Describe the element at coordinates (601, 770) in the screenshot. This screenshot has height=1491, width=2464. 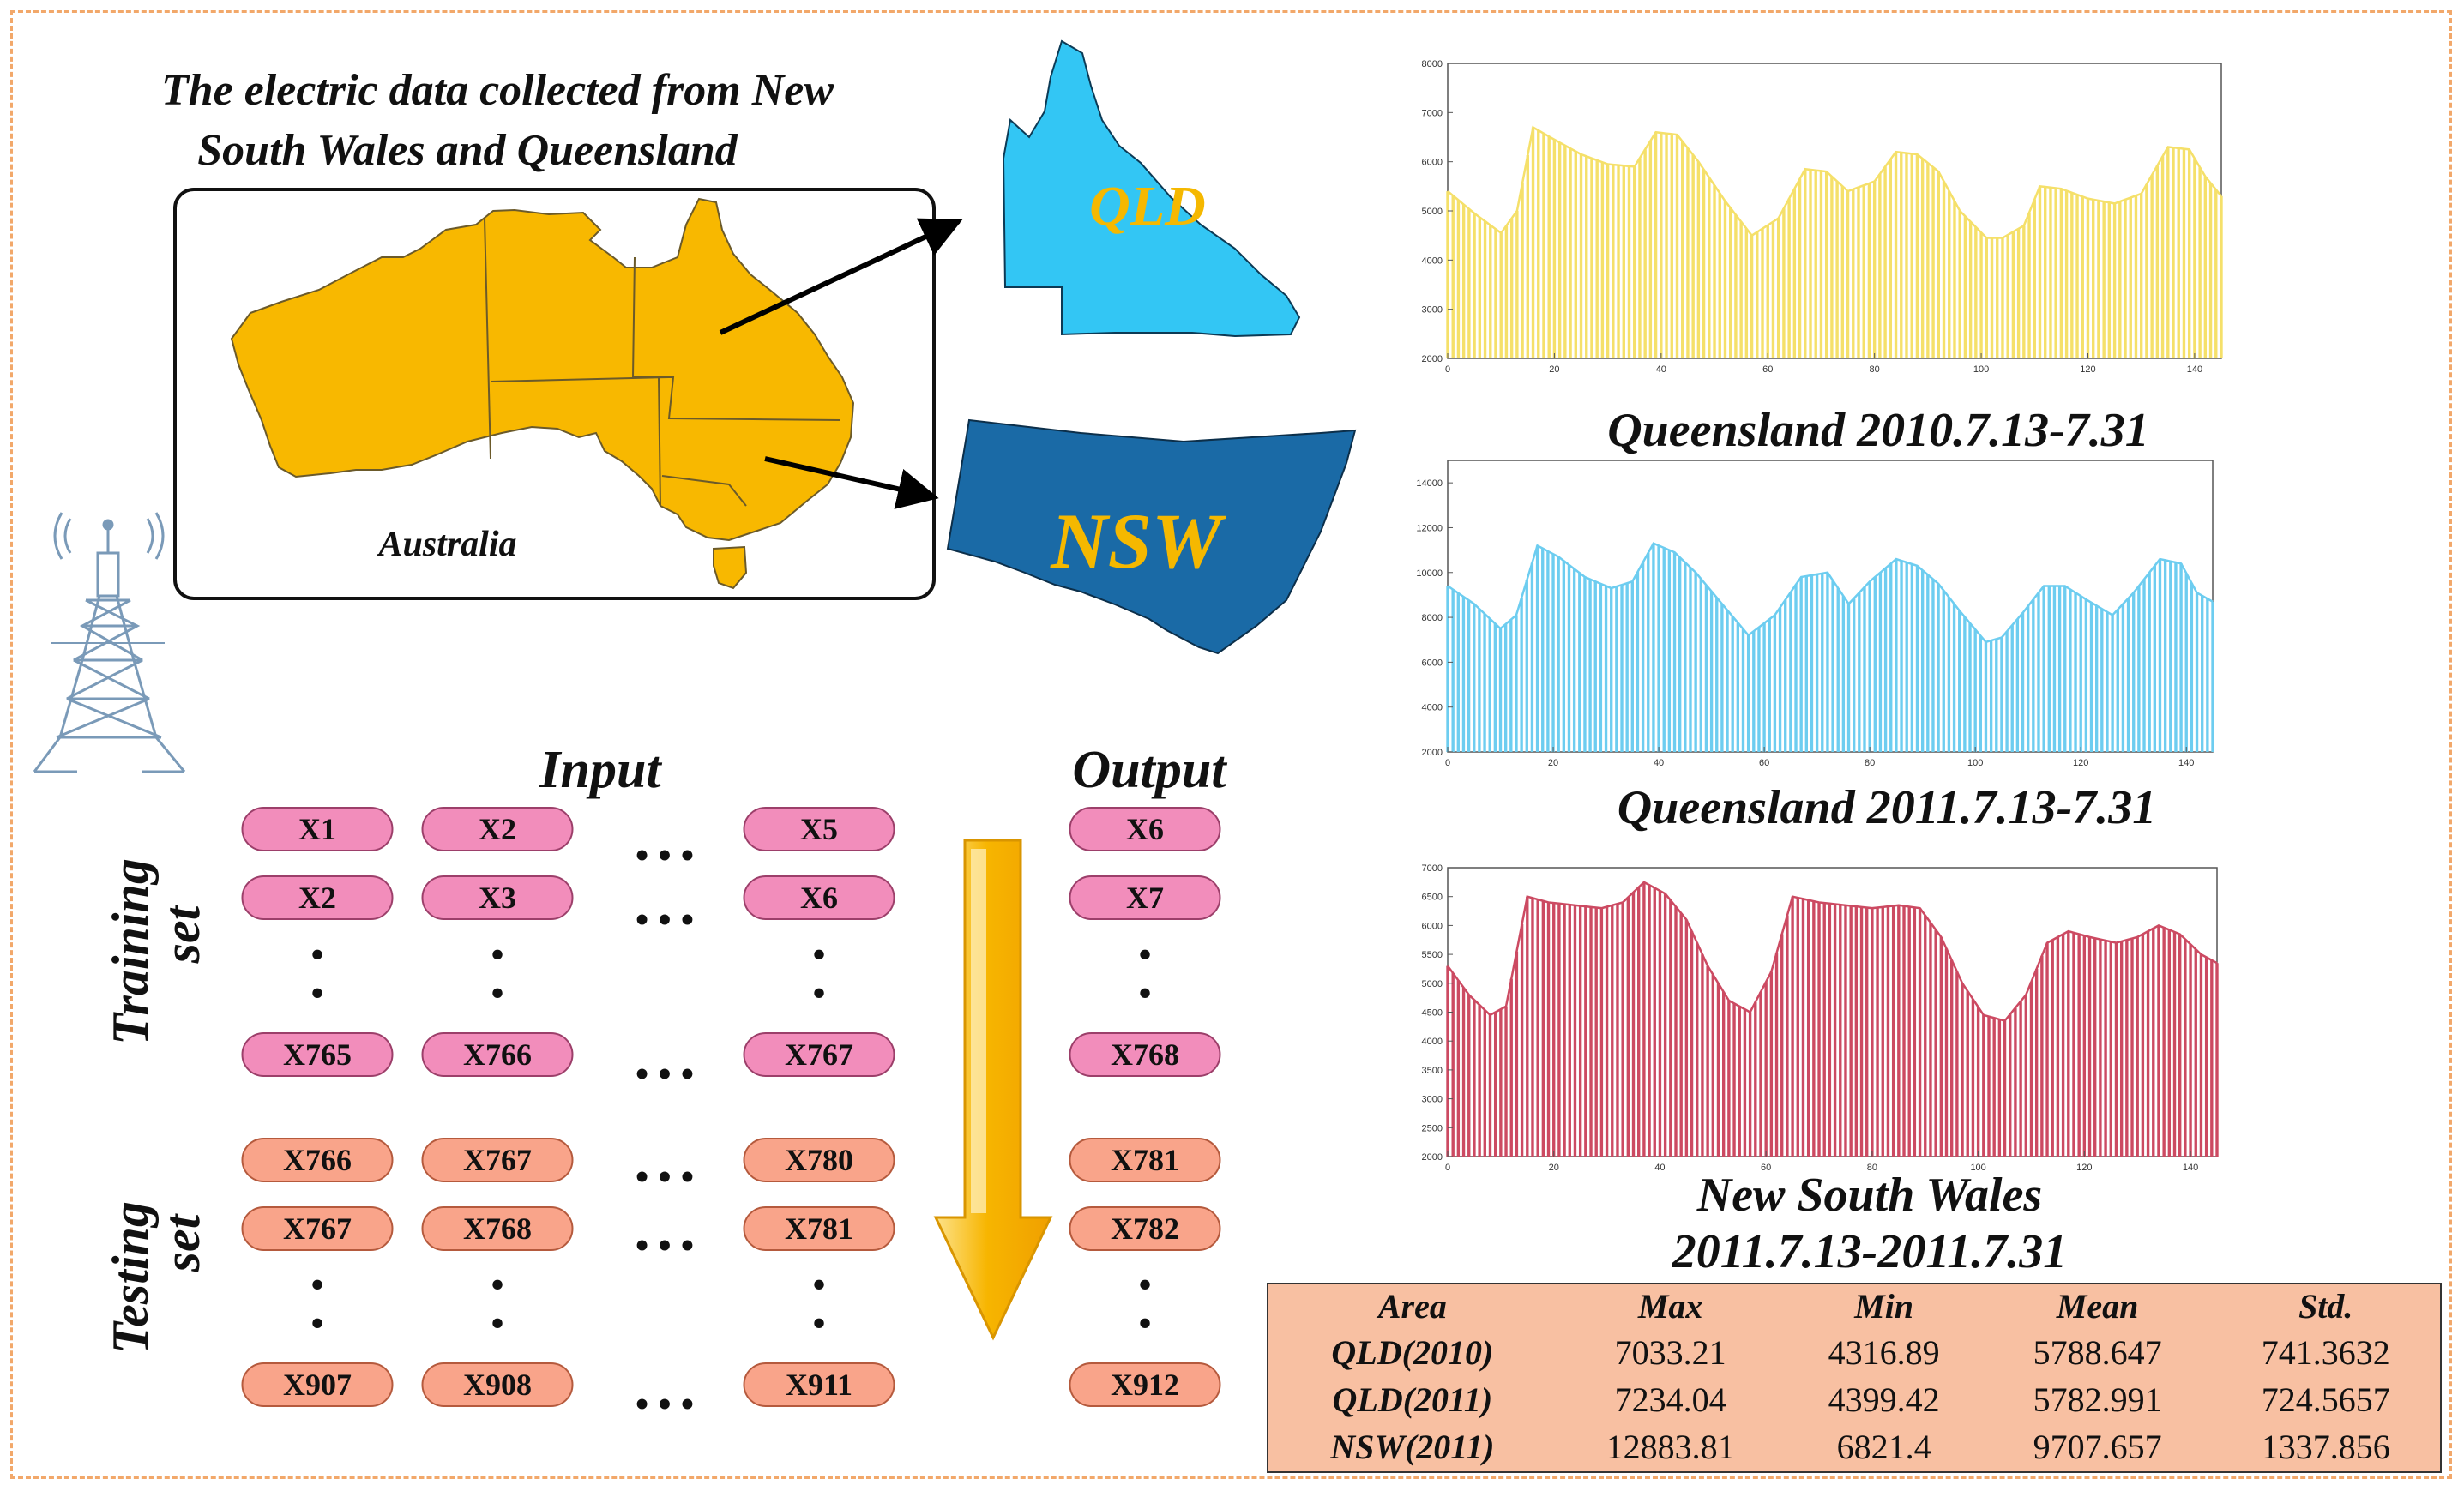
I see `input-header: Input` at that location.